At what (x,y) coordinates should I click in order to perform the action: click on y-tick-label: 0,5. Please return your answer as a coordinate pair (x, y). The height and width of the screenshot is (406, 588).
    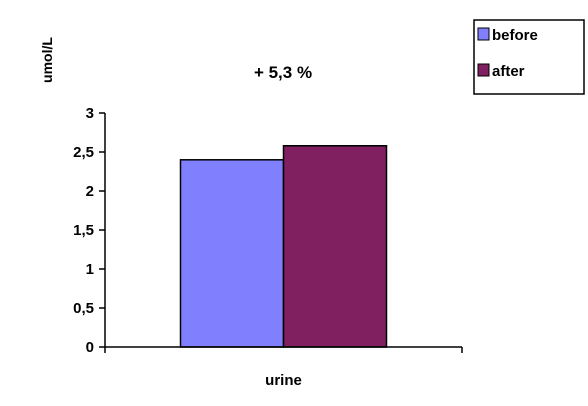
    Looking at the image, I should click on (83, 308).